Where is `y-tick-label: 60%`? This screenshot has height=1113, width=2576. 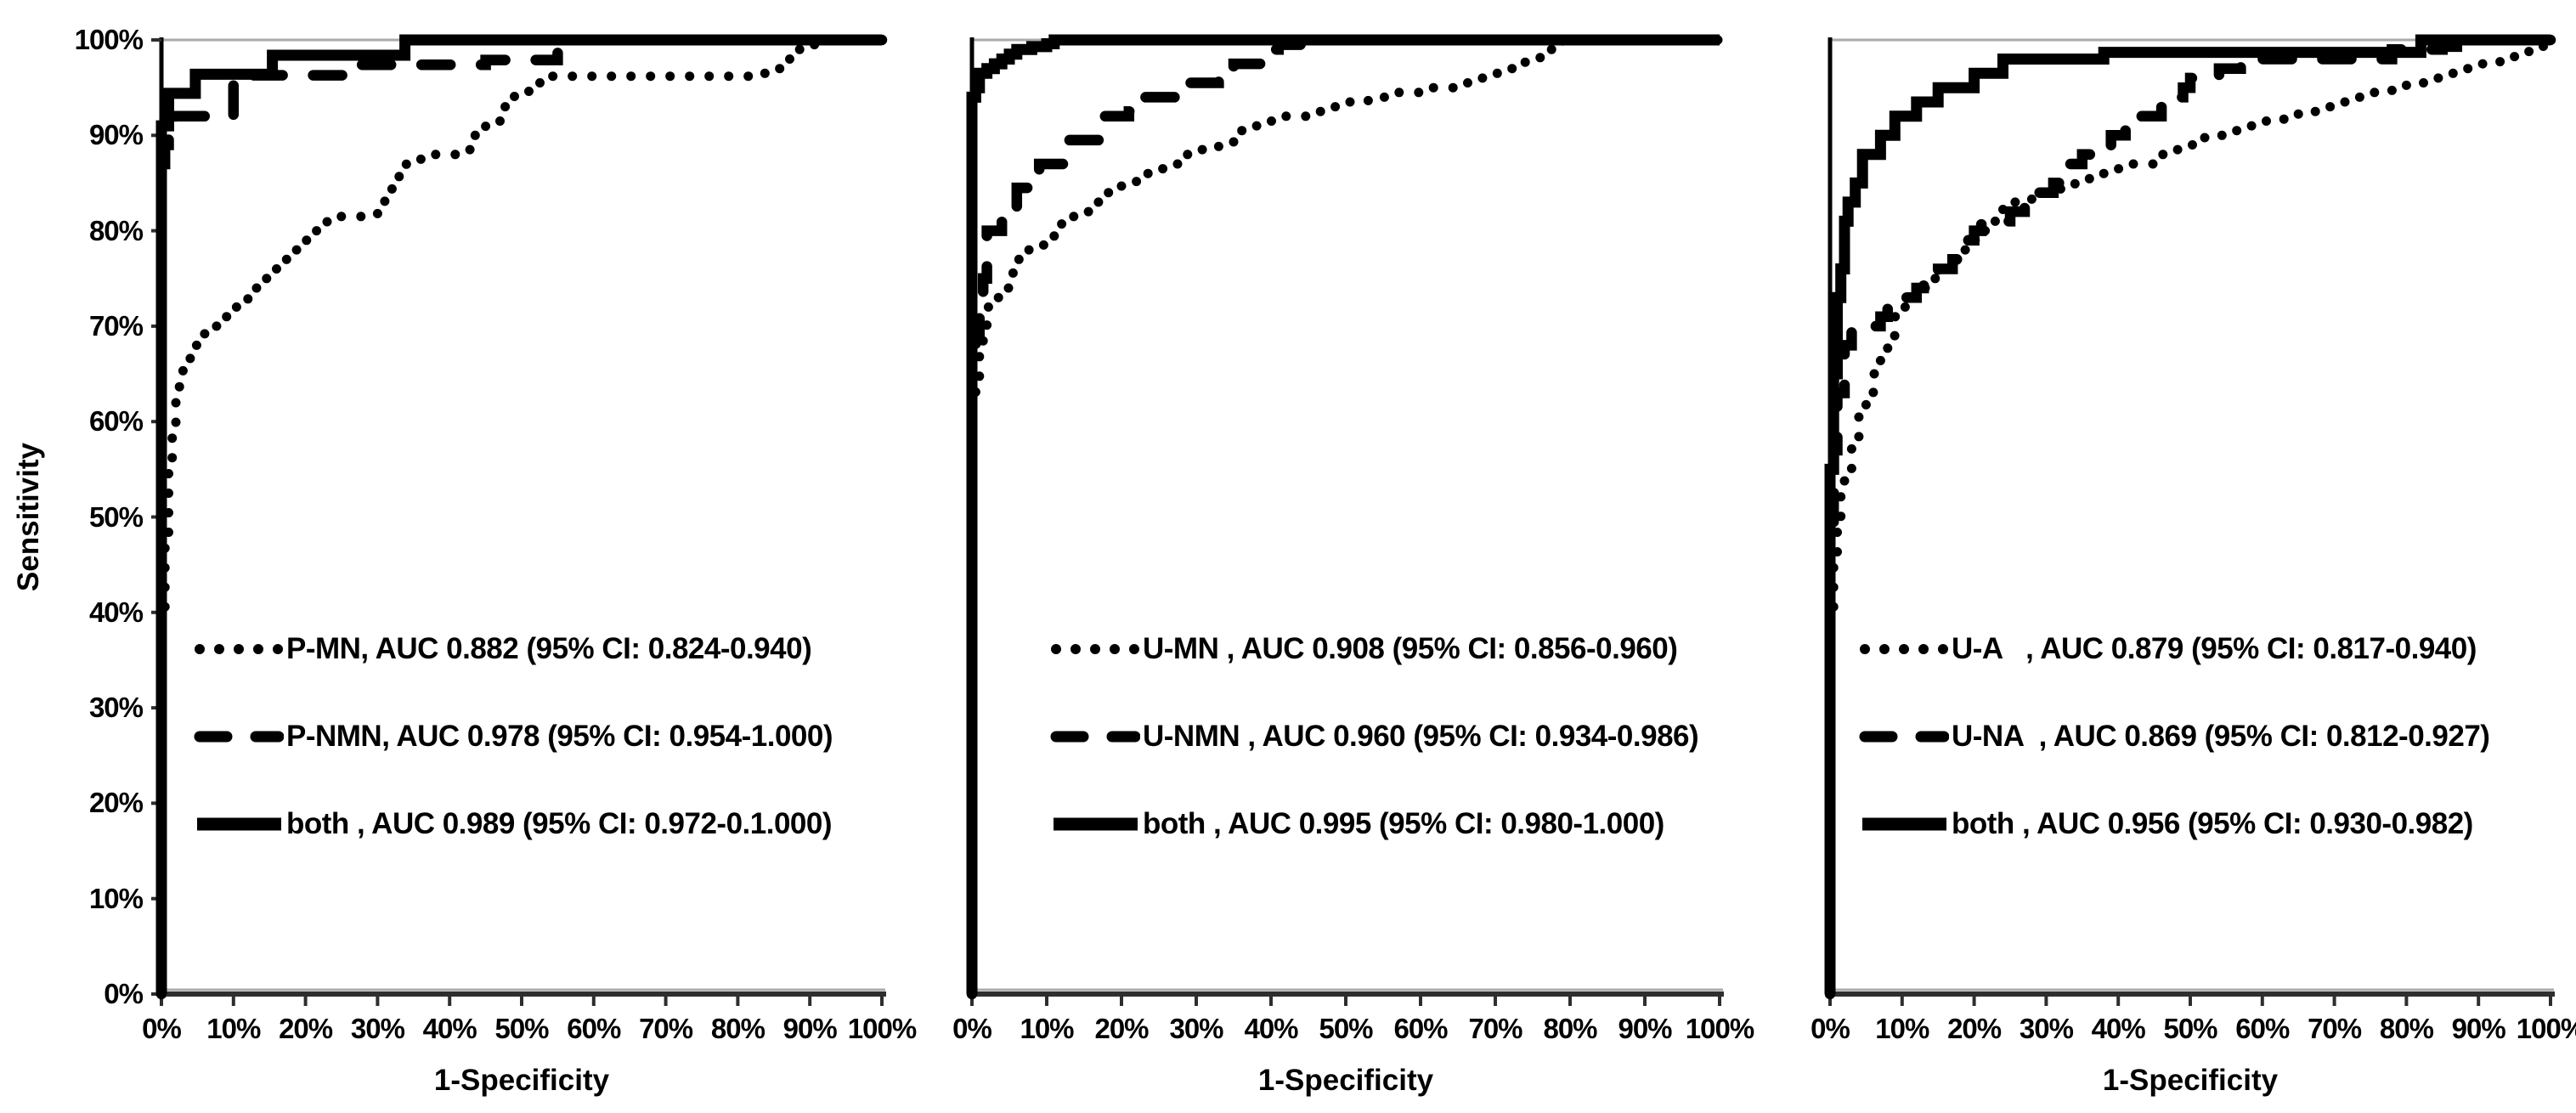 y-tick-label: 60% is located at coordinates (116, 421).